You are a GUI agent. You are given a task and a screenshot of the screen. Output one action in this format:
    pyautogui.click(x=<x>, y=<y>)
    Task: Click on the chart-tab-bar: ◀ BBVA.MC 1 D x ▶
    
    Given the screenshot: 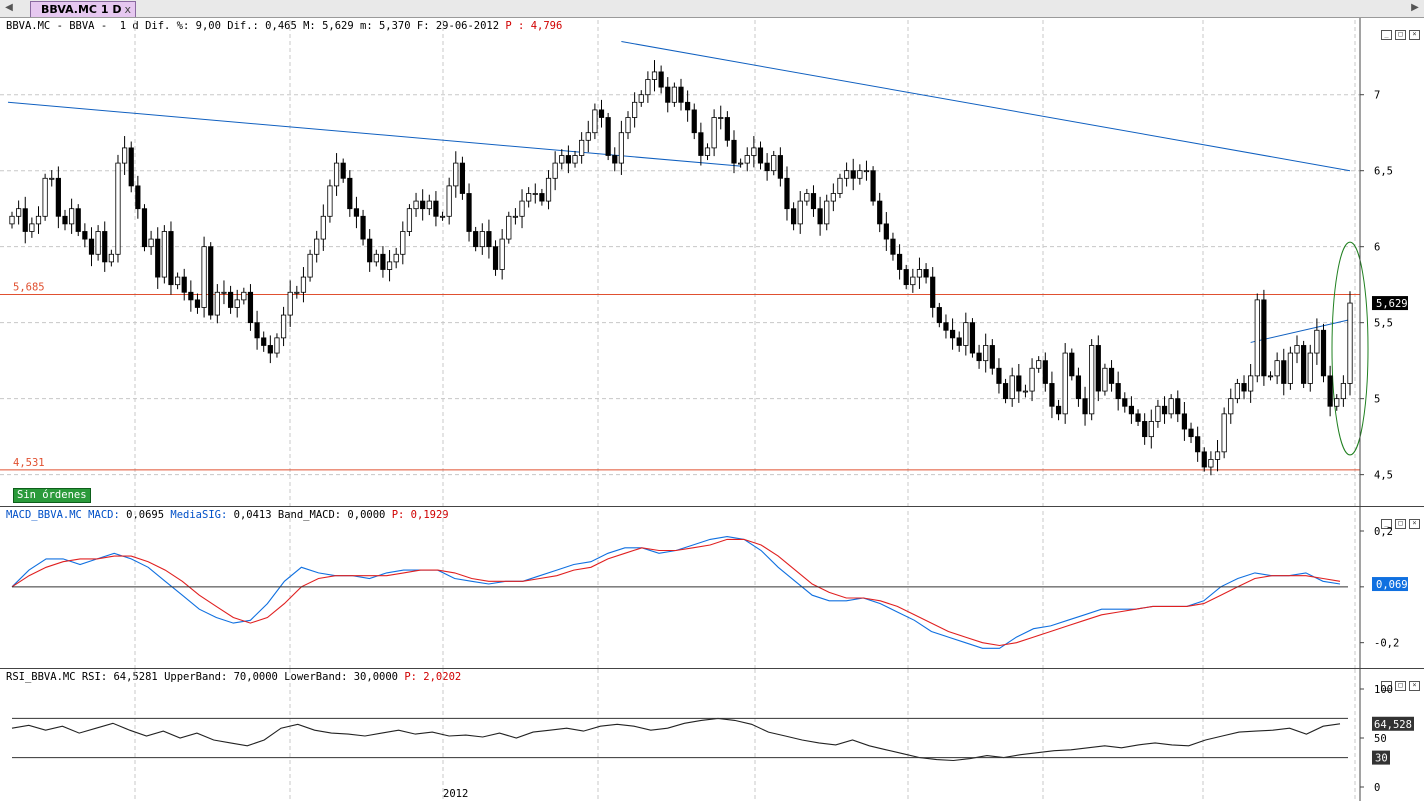 What is the action you would take?
    pyautogui.click(x=712, y=9)
    